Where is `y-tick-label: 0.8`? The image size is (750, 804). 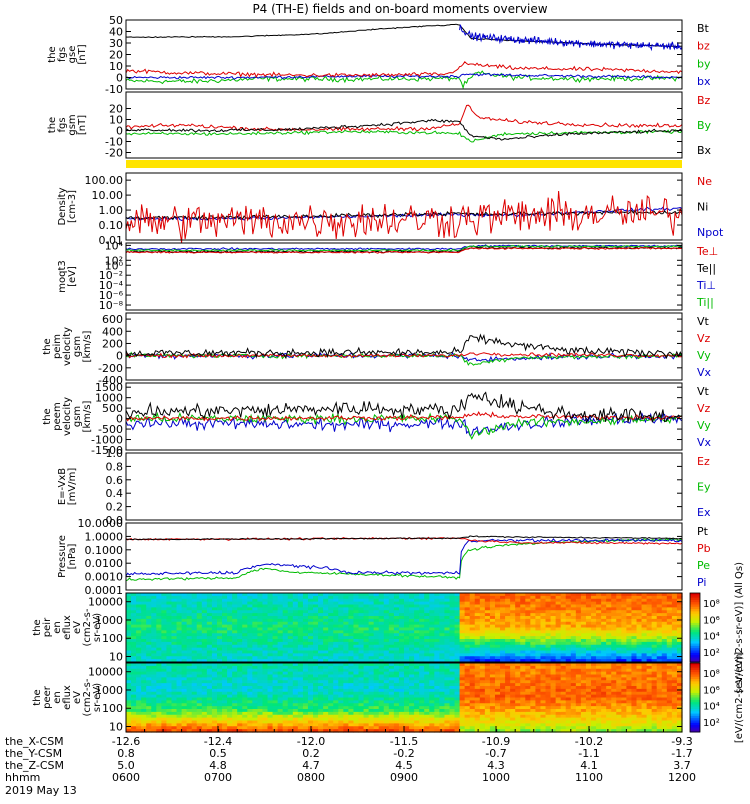 y-tick-label: 0.8 is located at coordinates (115, 466).